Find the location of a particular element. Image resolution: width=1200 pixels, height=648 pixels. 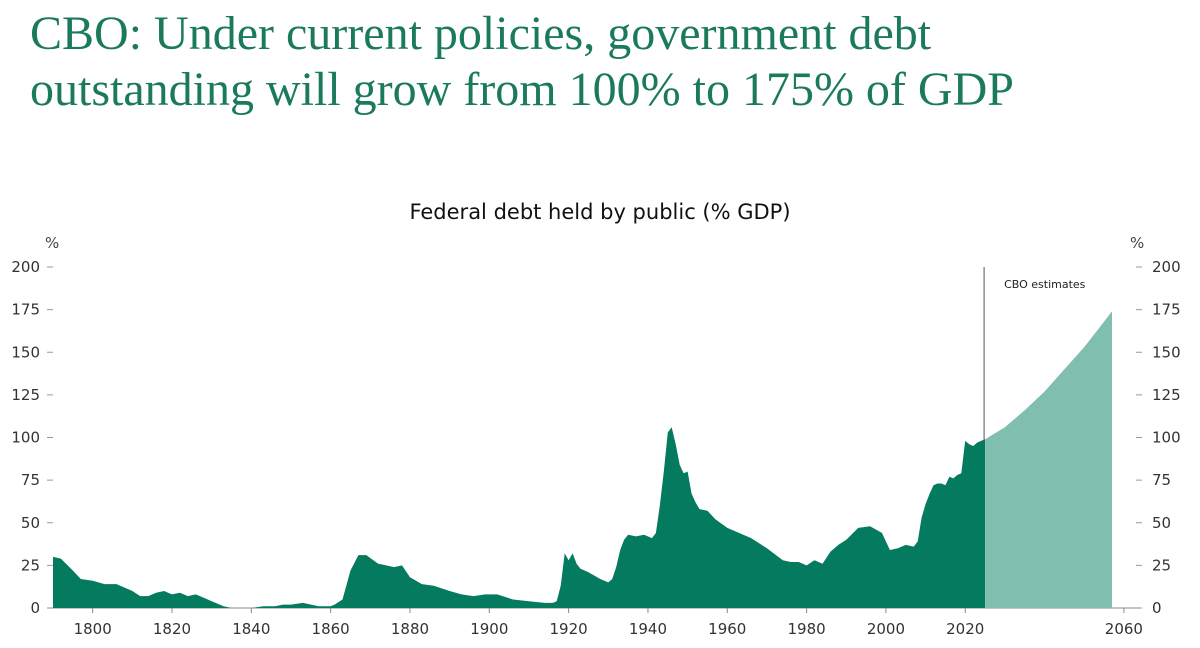

x-tick-label: 1820 is located at coordinates (172, 629).